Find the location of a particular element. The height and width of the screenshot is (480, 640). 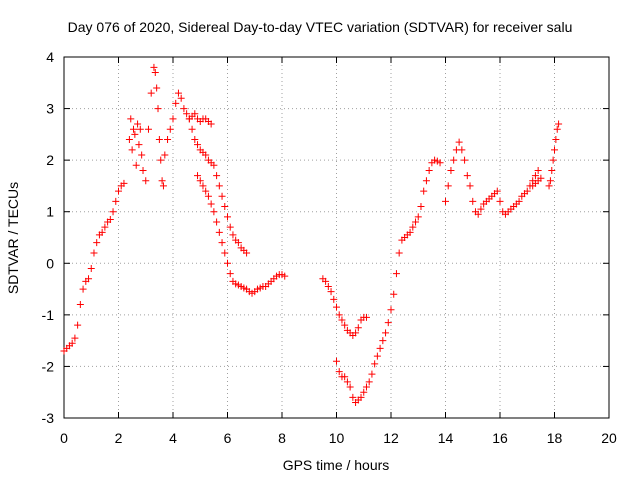

x-tick-label: 4 is located at coordinates (173, 438).